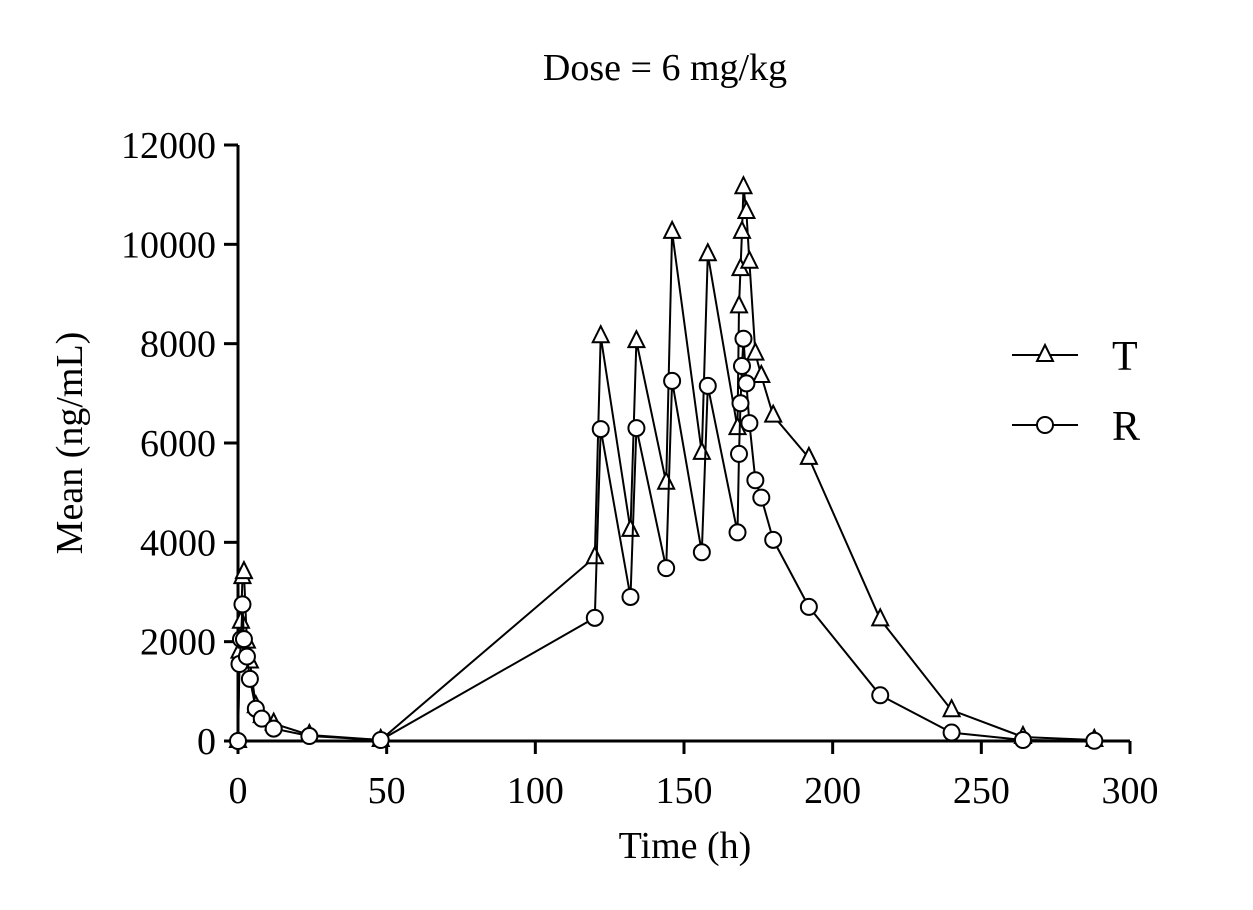 This screenshot has width=1253, height=910. What do you see at coordinates (168, 245) in the screenshot?
I see `y-tick-label: 10000` at bounding box center [168, 245].